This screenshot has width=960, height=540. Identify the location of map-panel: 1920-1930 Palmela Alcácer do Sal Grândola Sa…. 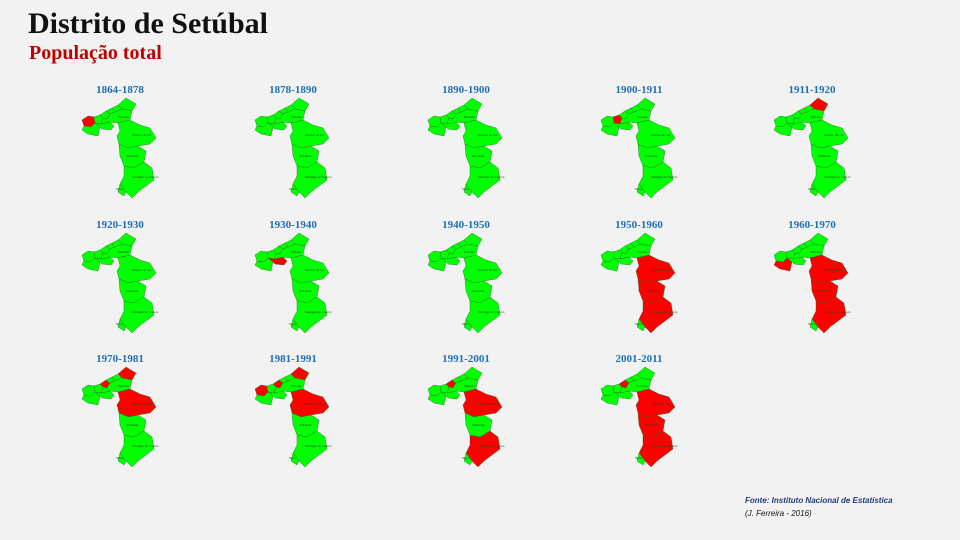
(140, 284).